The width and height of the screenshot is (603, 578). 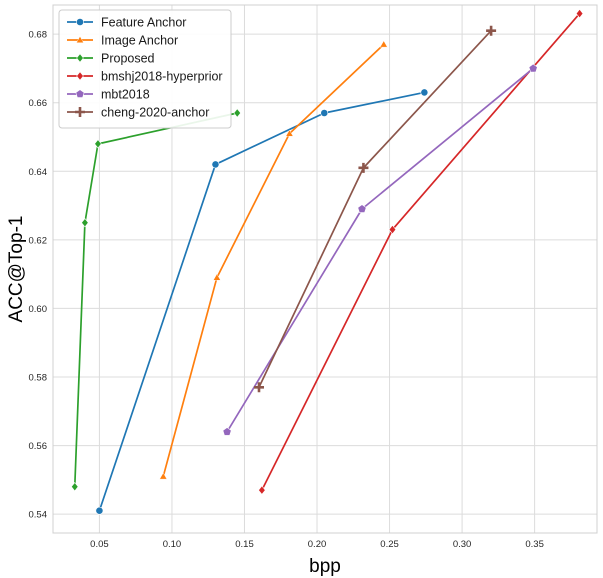 What do you see at coordinates (125, 95) in the screenshot?
I see `legend-label-mbt2018: mbt2018` at bounding box center [125, 95].